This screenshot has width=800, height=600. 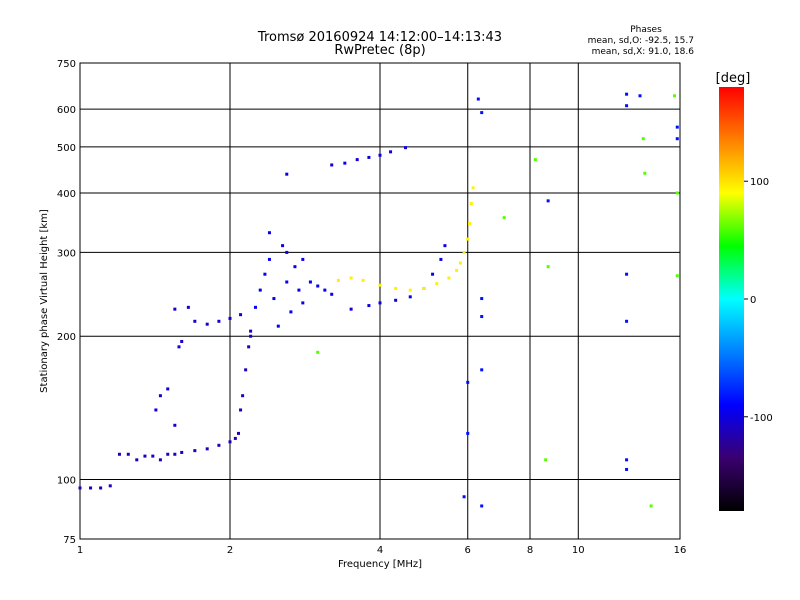 What do you see at coordinates (758, 300) in the screenshot?
I see `colorbar-ticks: 100 0 -100` at bounding box center [758, 300].